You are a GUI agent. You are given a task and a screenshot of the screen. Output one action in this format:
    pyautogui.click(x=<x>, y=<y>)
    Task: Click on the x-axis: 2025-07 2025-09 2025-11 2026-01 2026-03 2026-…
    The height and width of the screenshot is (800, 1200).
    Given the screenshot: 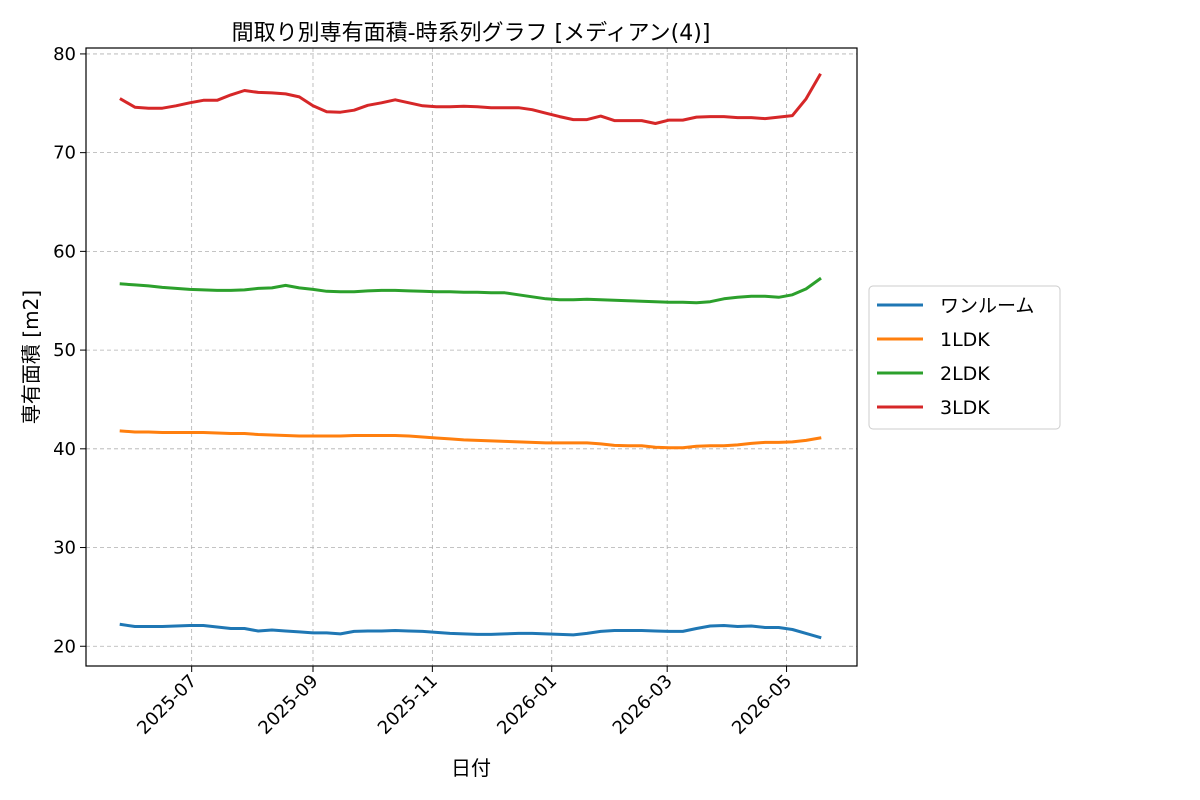 What is the action you would take?
    pyautogui.click(x=464, y=702)
    